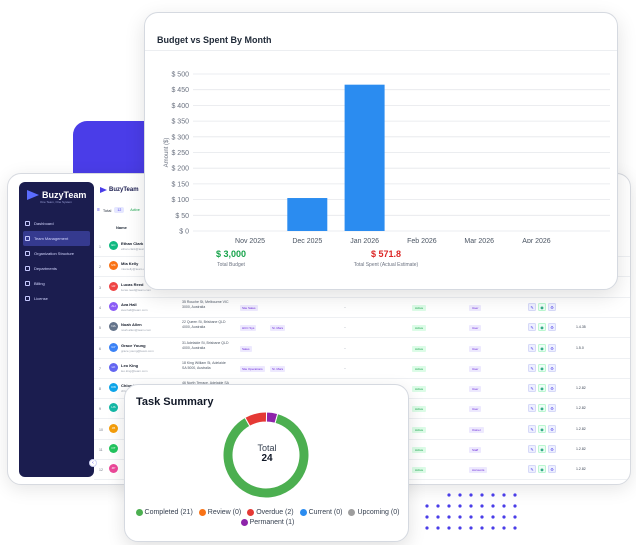 The image size is (636, 545). I want to click on filter-icon: ≡, so click(98, 210).